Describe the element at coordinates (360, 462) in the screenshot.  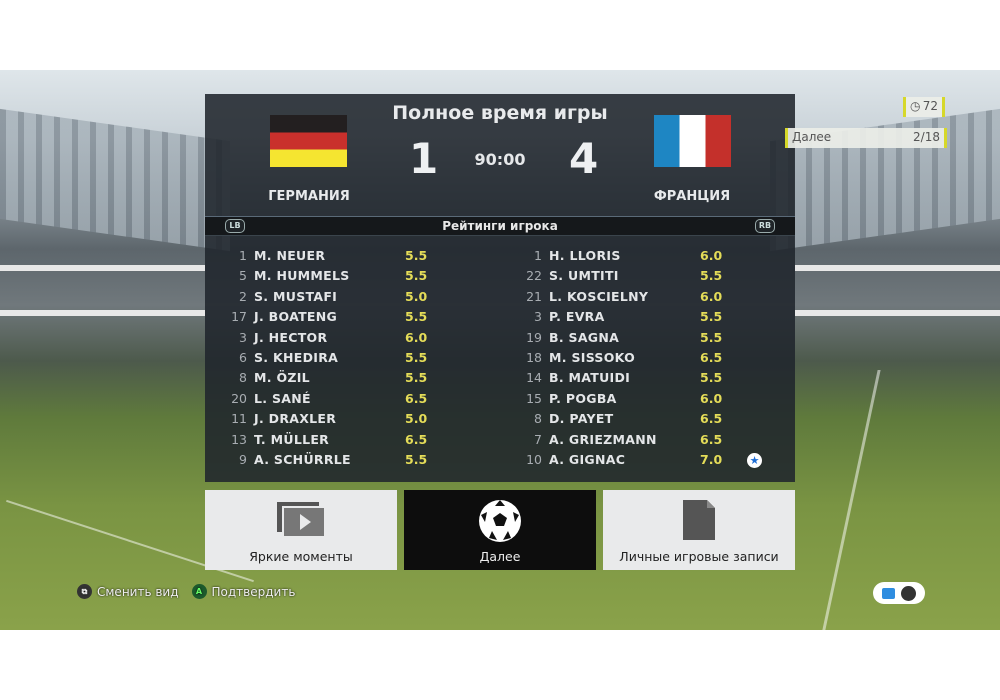
I see `player-row: 9 A. SCHÜRRLE 5.5` at that location.